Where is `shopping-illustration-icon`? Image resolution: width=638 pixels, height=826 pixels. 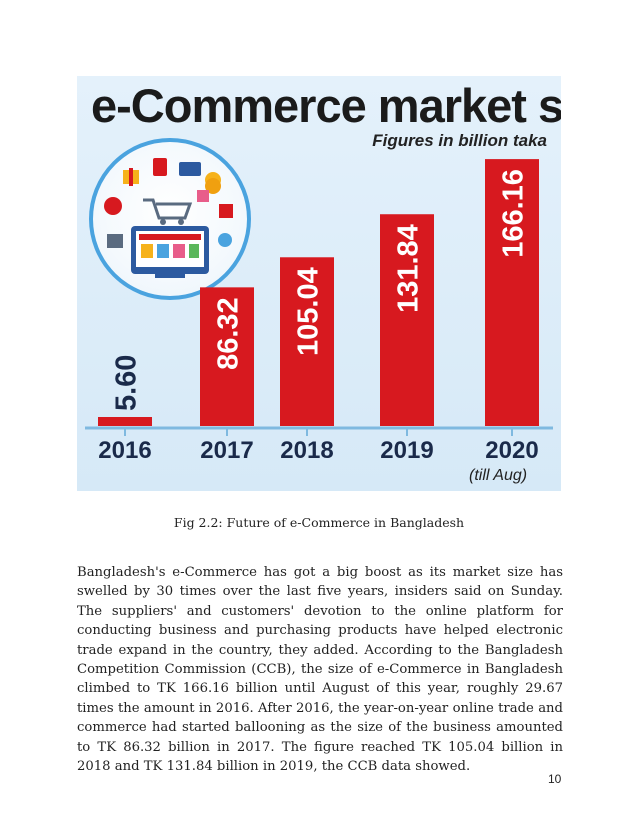 shopping-illustration-icon is located at coordinates (168, 218).